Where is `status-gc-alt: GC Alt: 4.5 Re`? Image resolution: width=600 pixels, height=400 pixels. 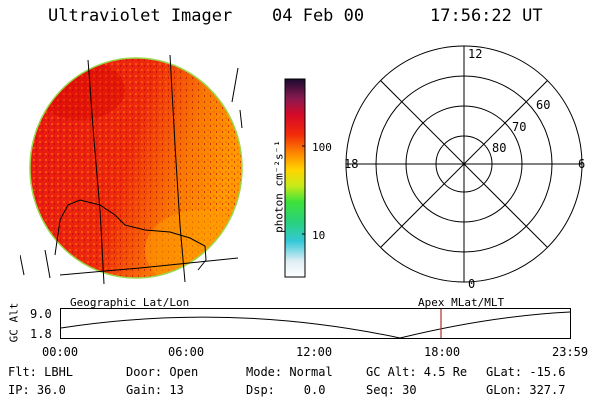 status-gc-alt: GC Alt: 4.5 Re is located at coordinates (417, 372).